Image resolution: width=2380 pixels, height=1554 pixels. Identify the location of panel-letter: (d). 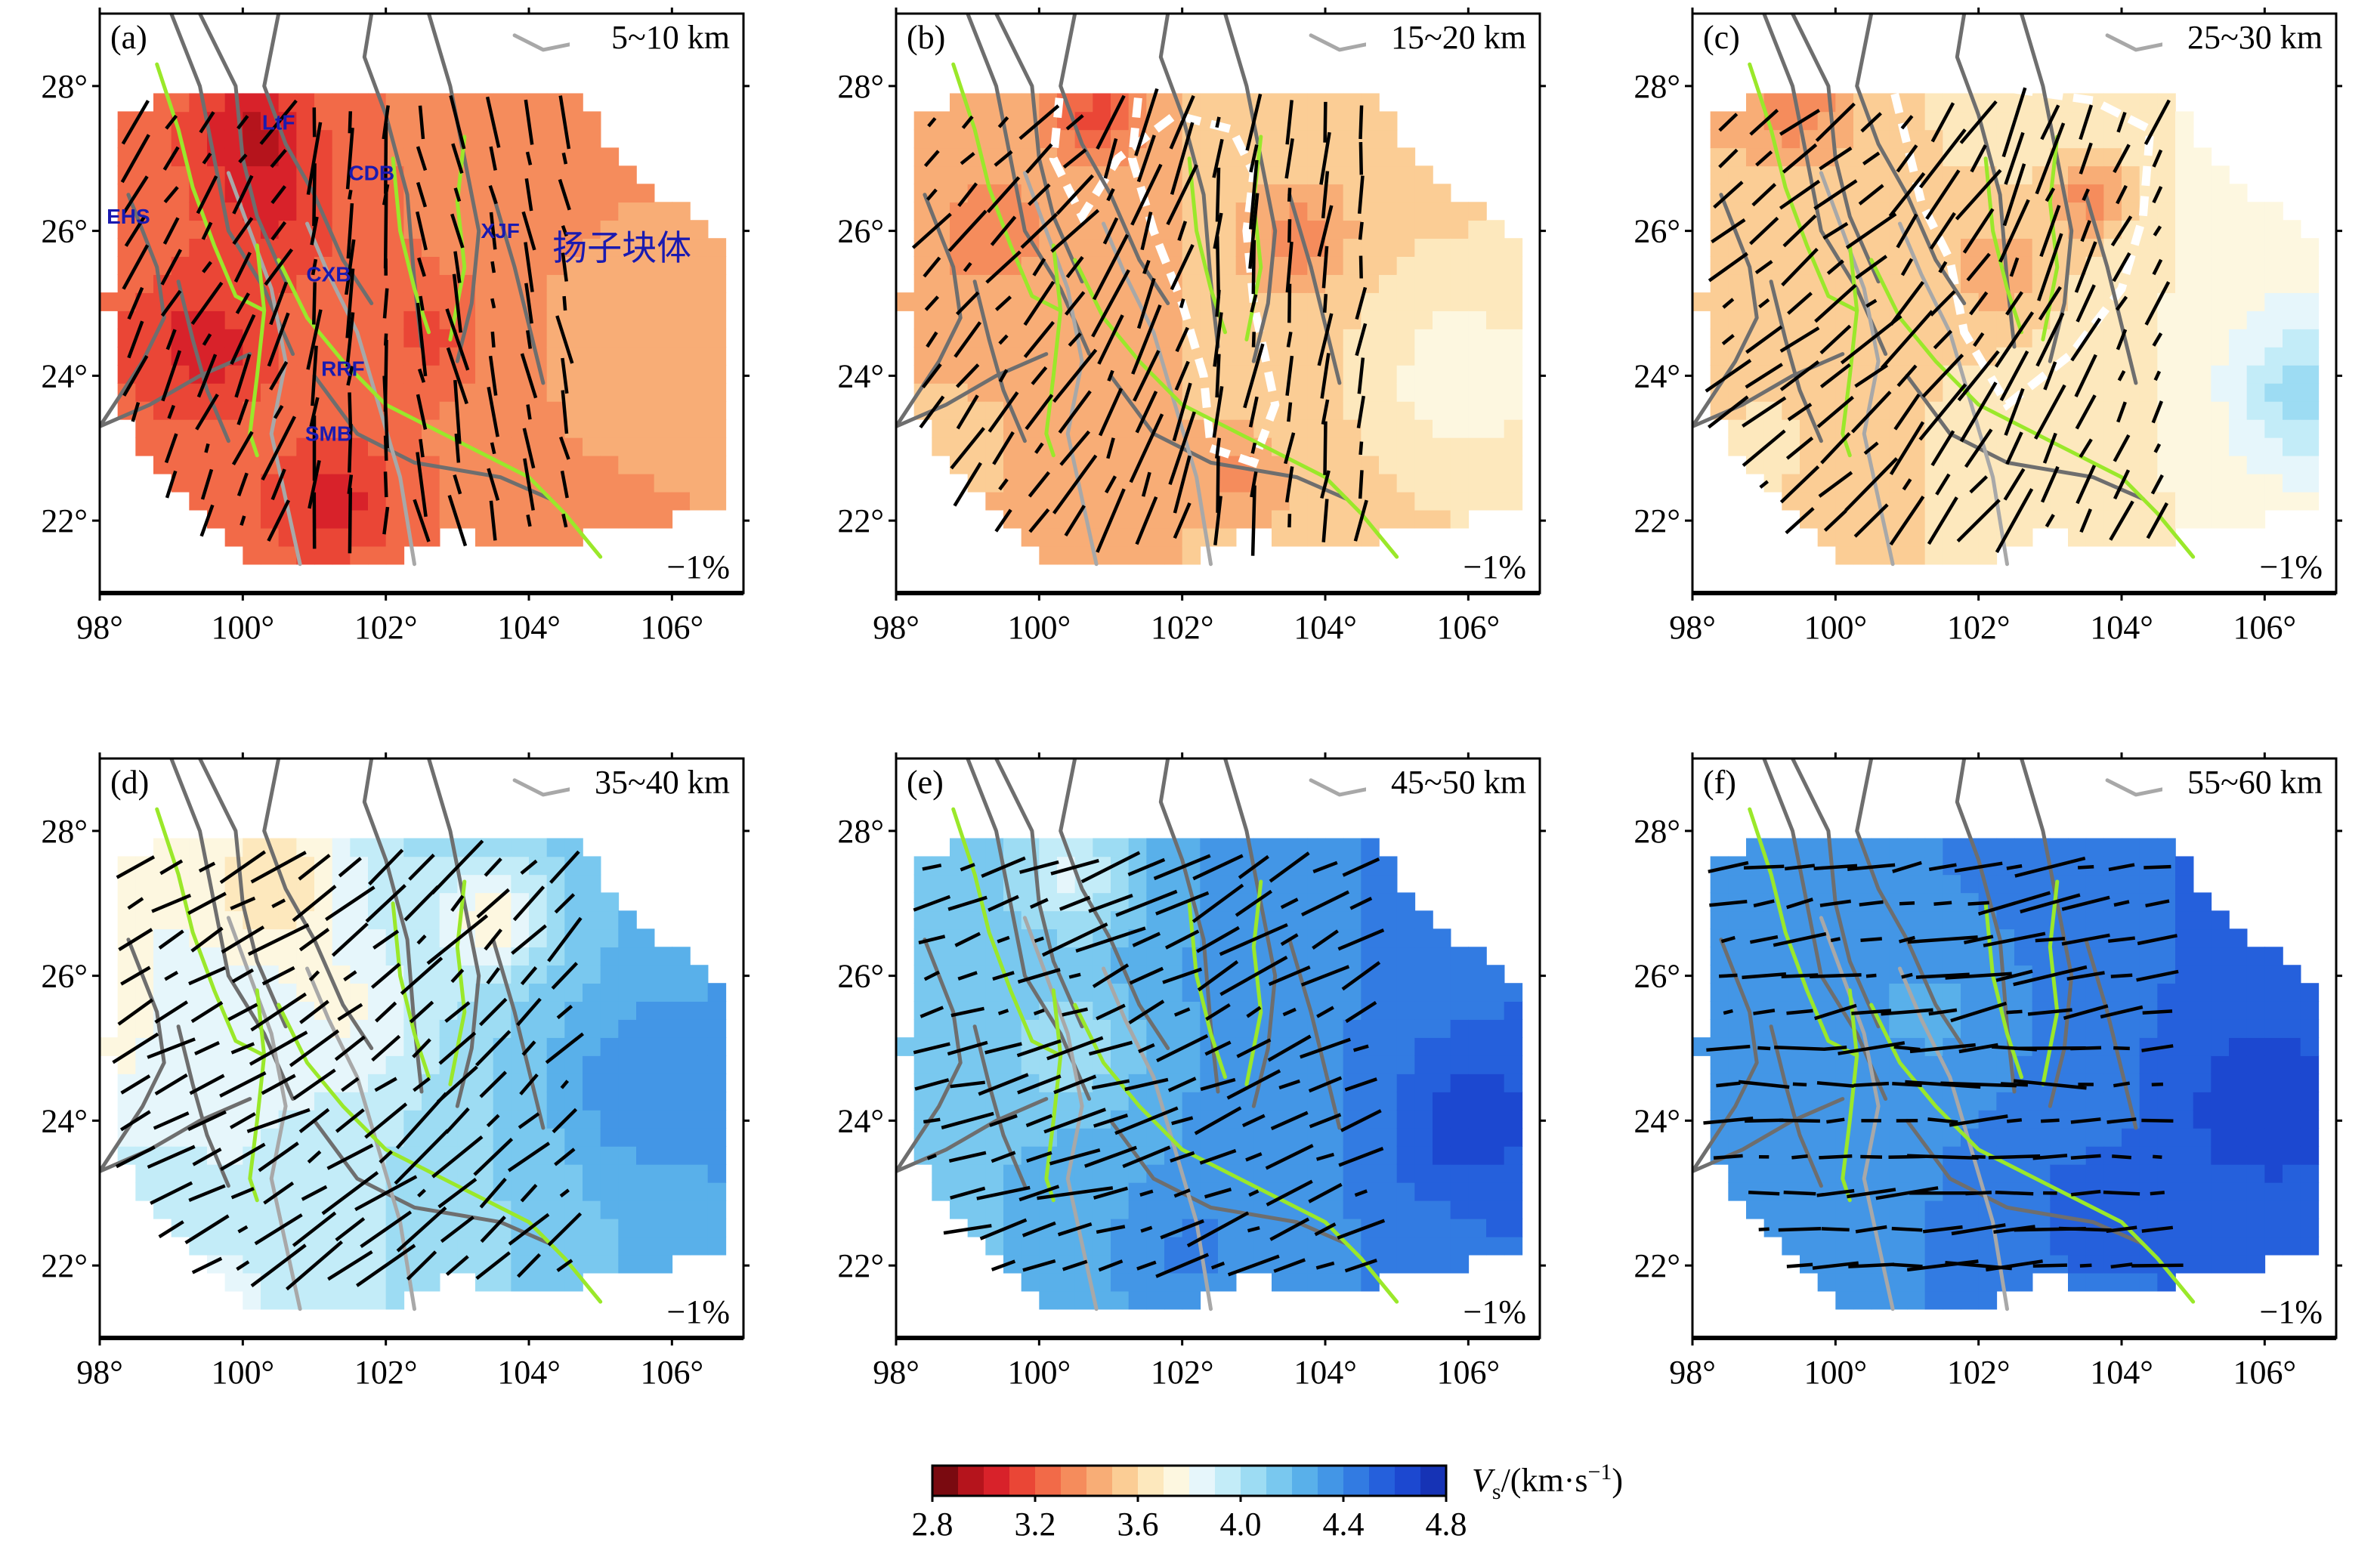
(129, 782).